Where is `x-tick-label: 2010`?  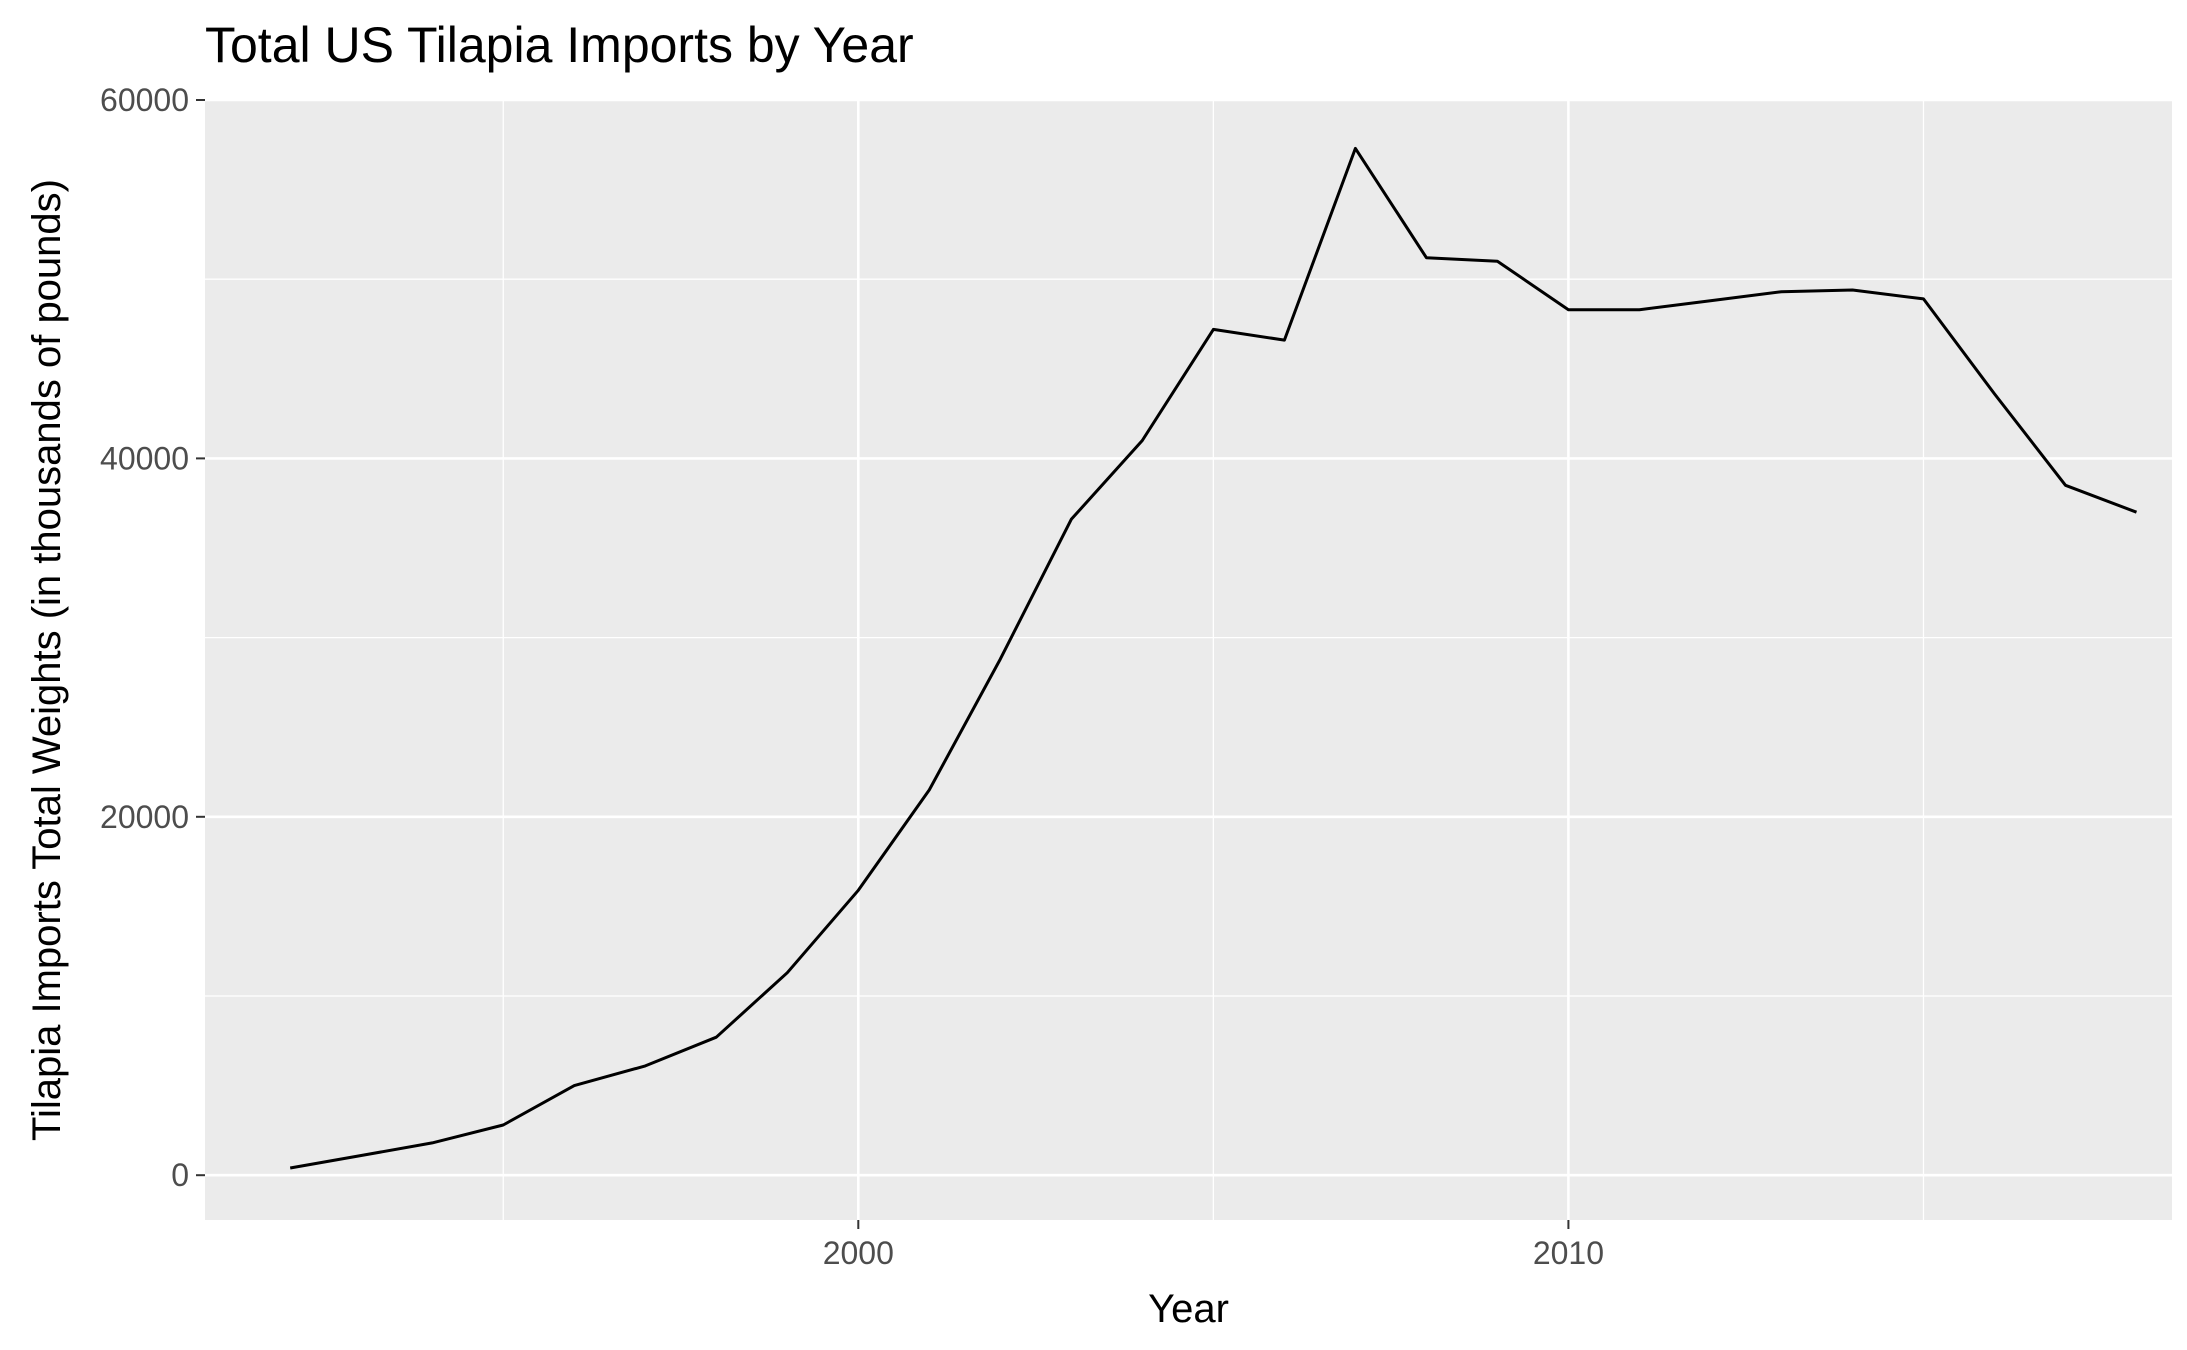
x-tick-label: 2010 is located at coordinates (1568, 1253).